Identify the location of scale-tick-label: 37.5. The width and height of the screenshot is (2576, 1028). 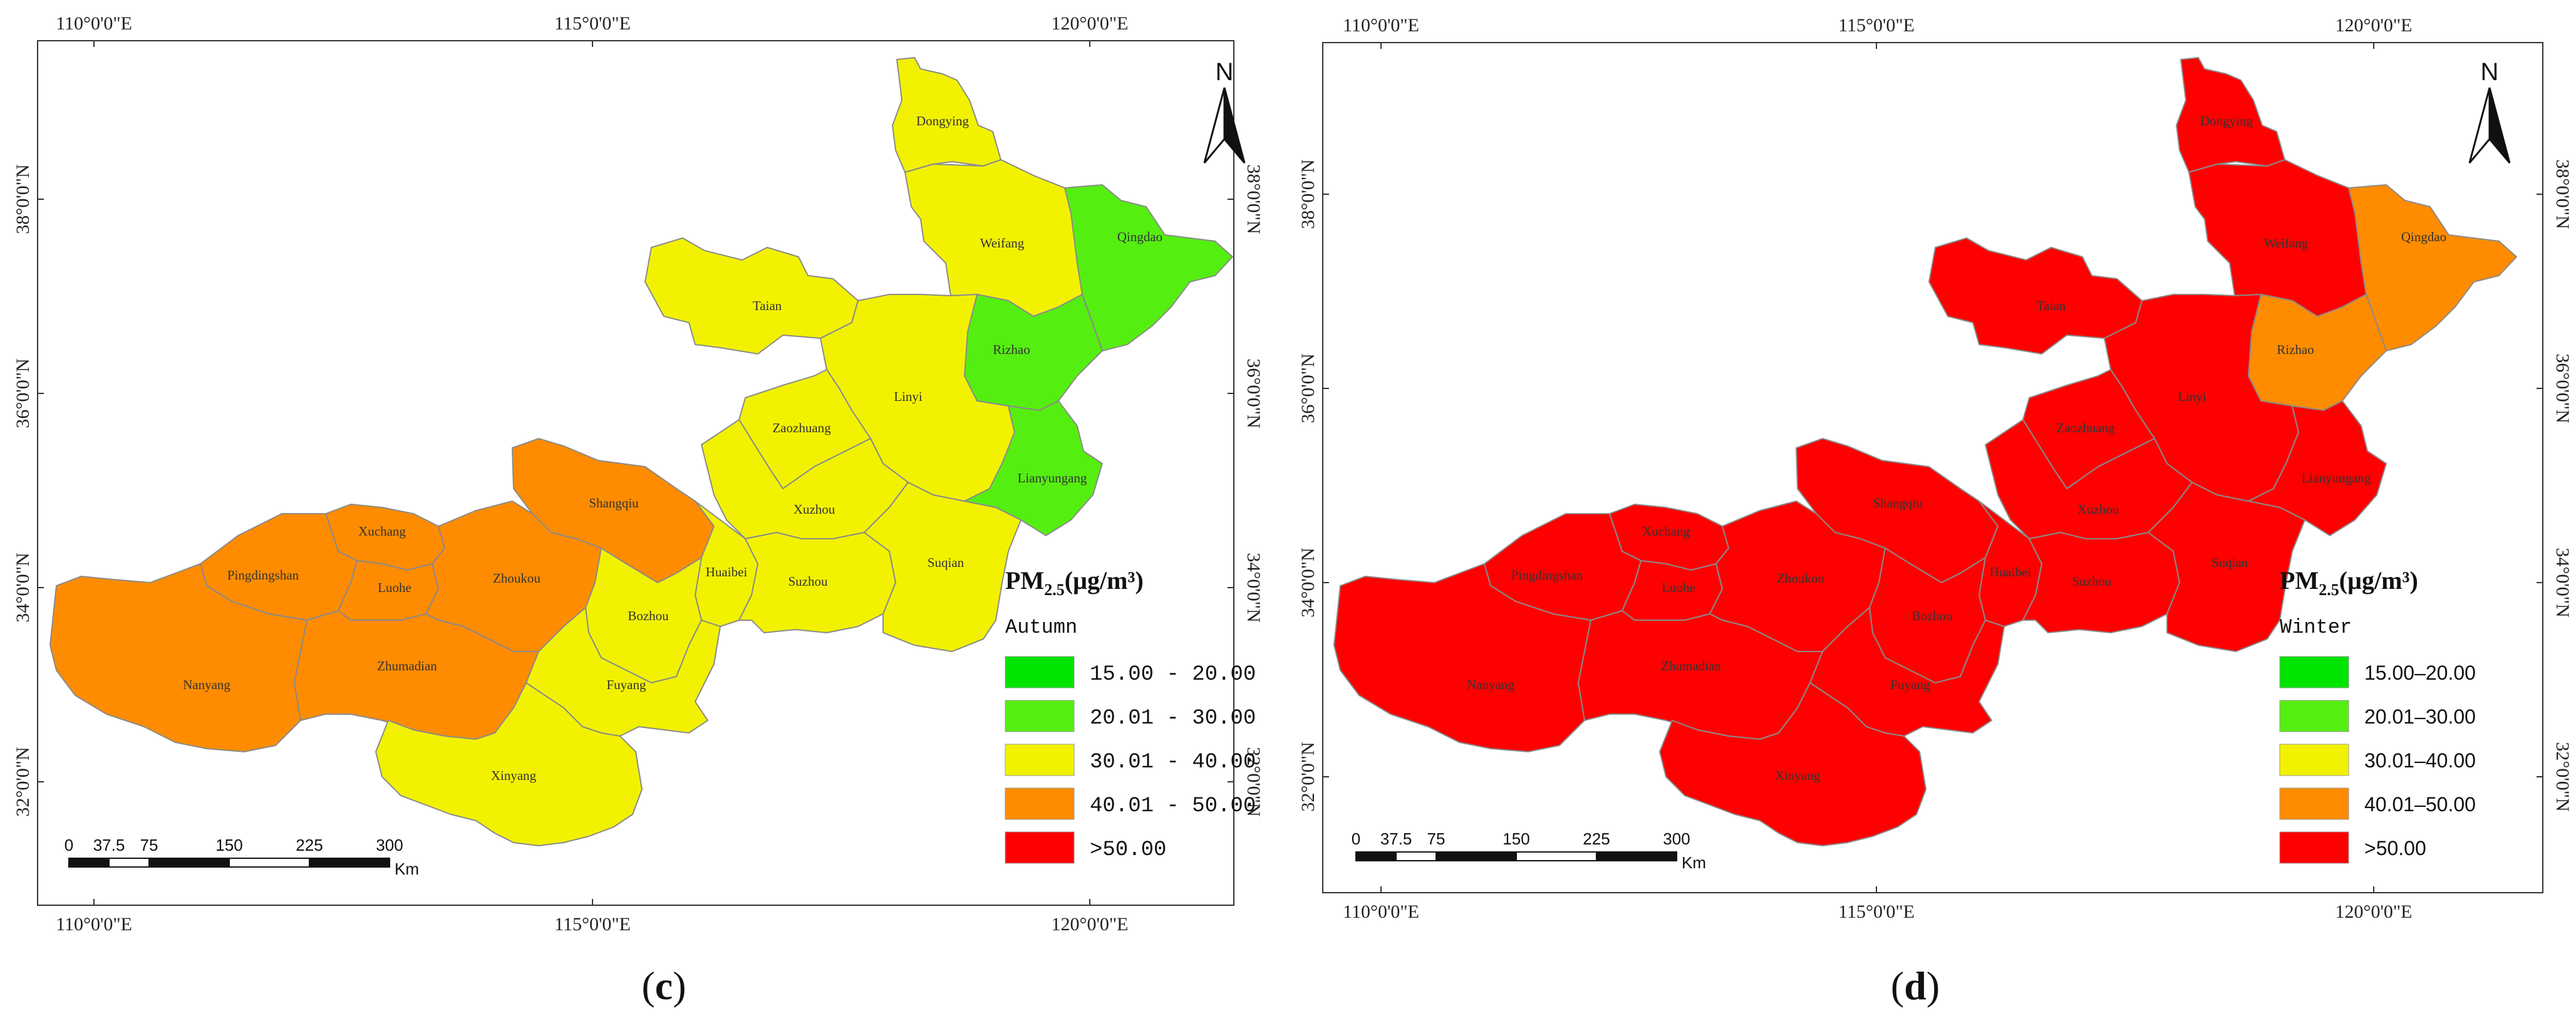
(109, 845).